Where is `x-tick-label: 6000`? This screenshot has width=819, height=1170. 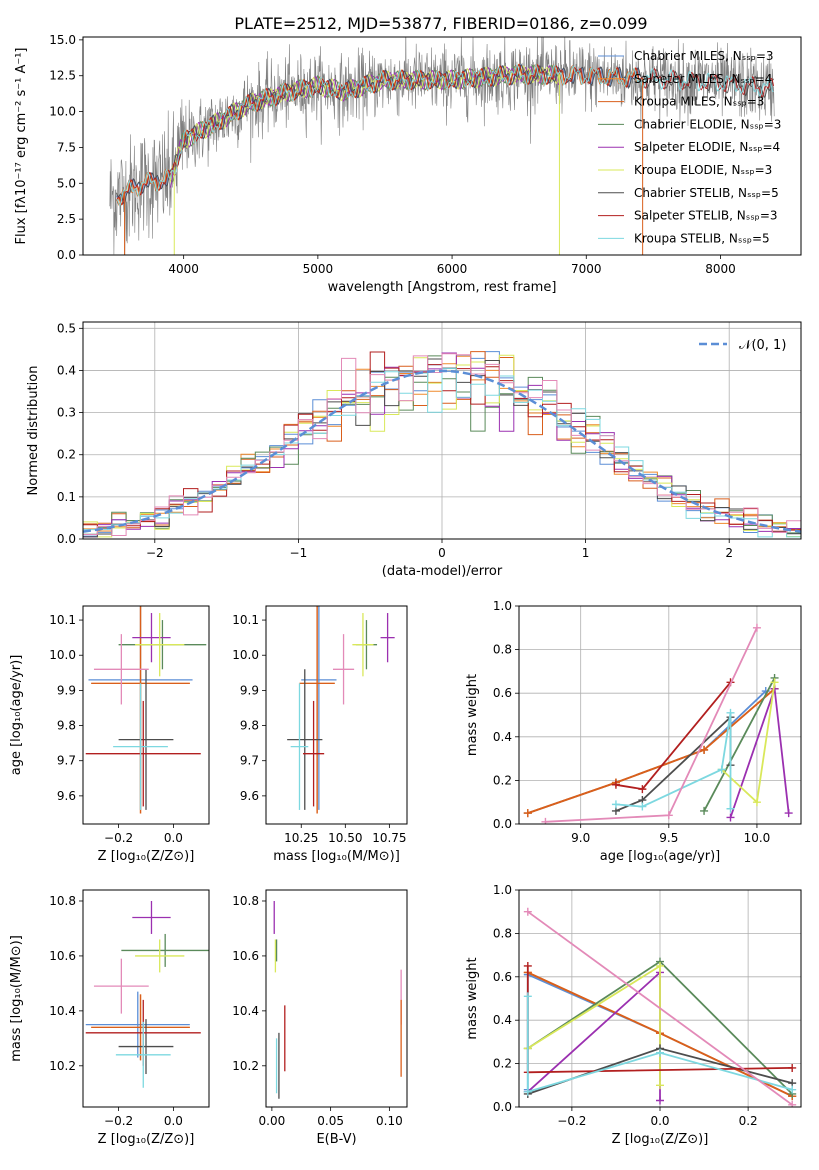
x-tick-label: 6000 is located at coordinates (452, 269).